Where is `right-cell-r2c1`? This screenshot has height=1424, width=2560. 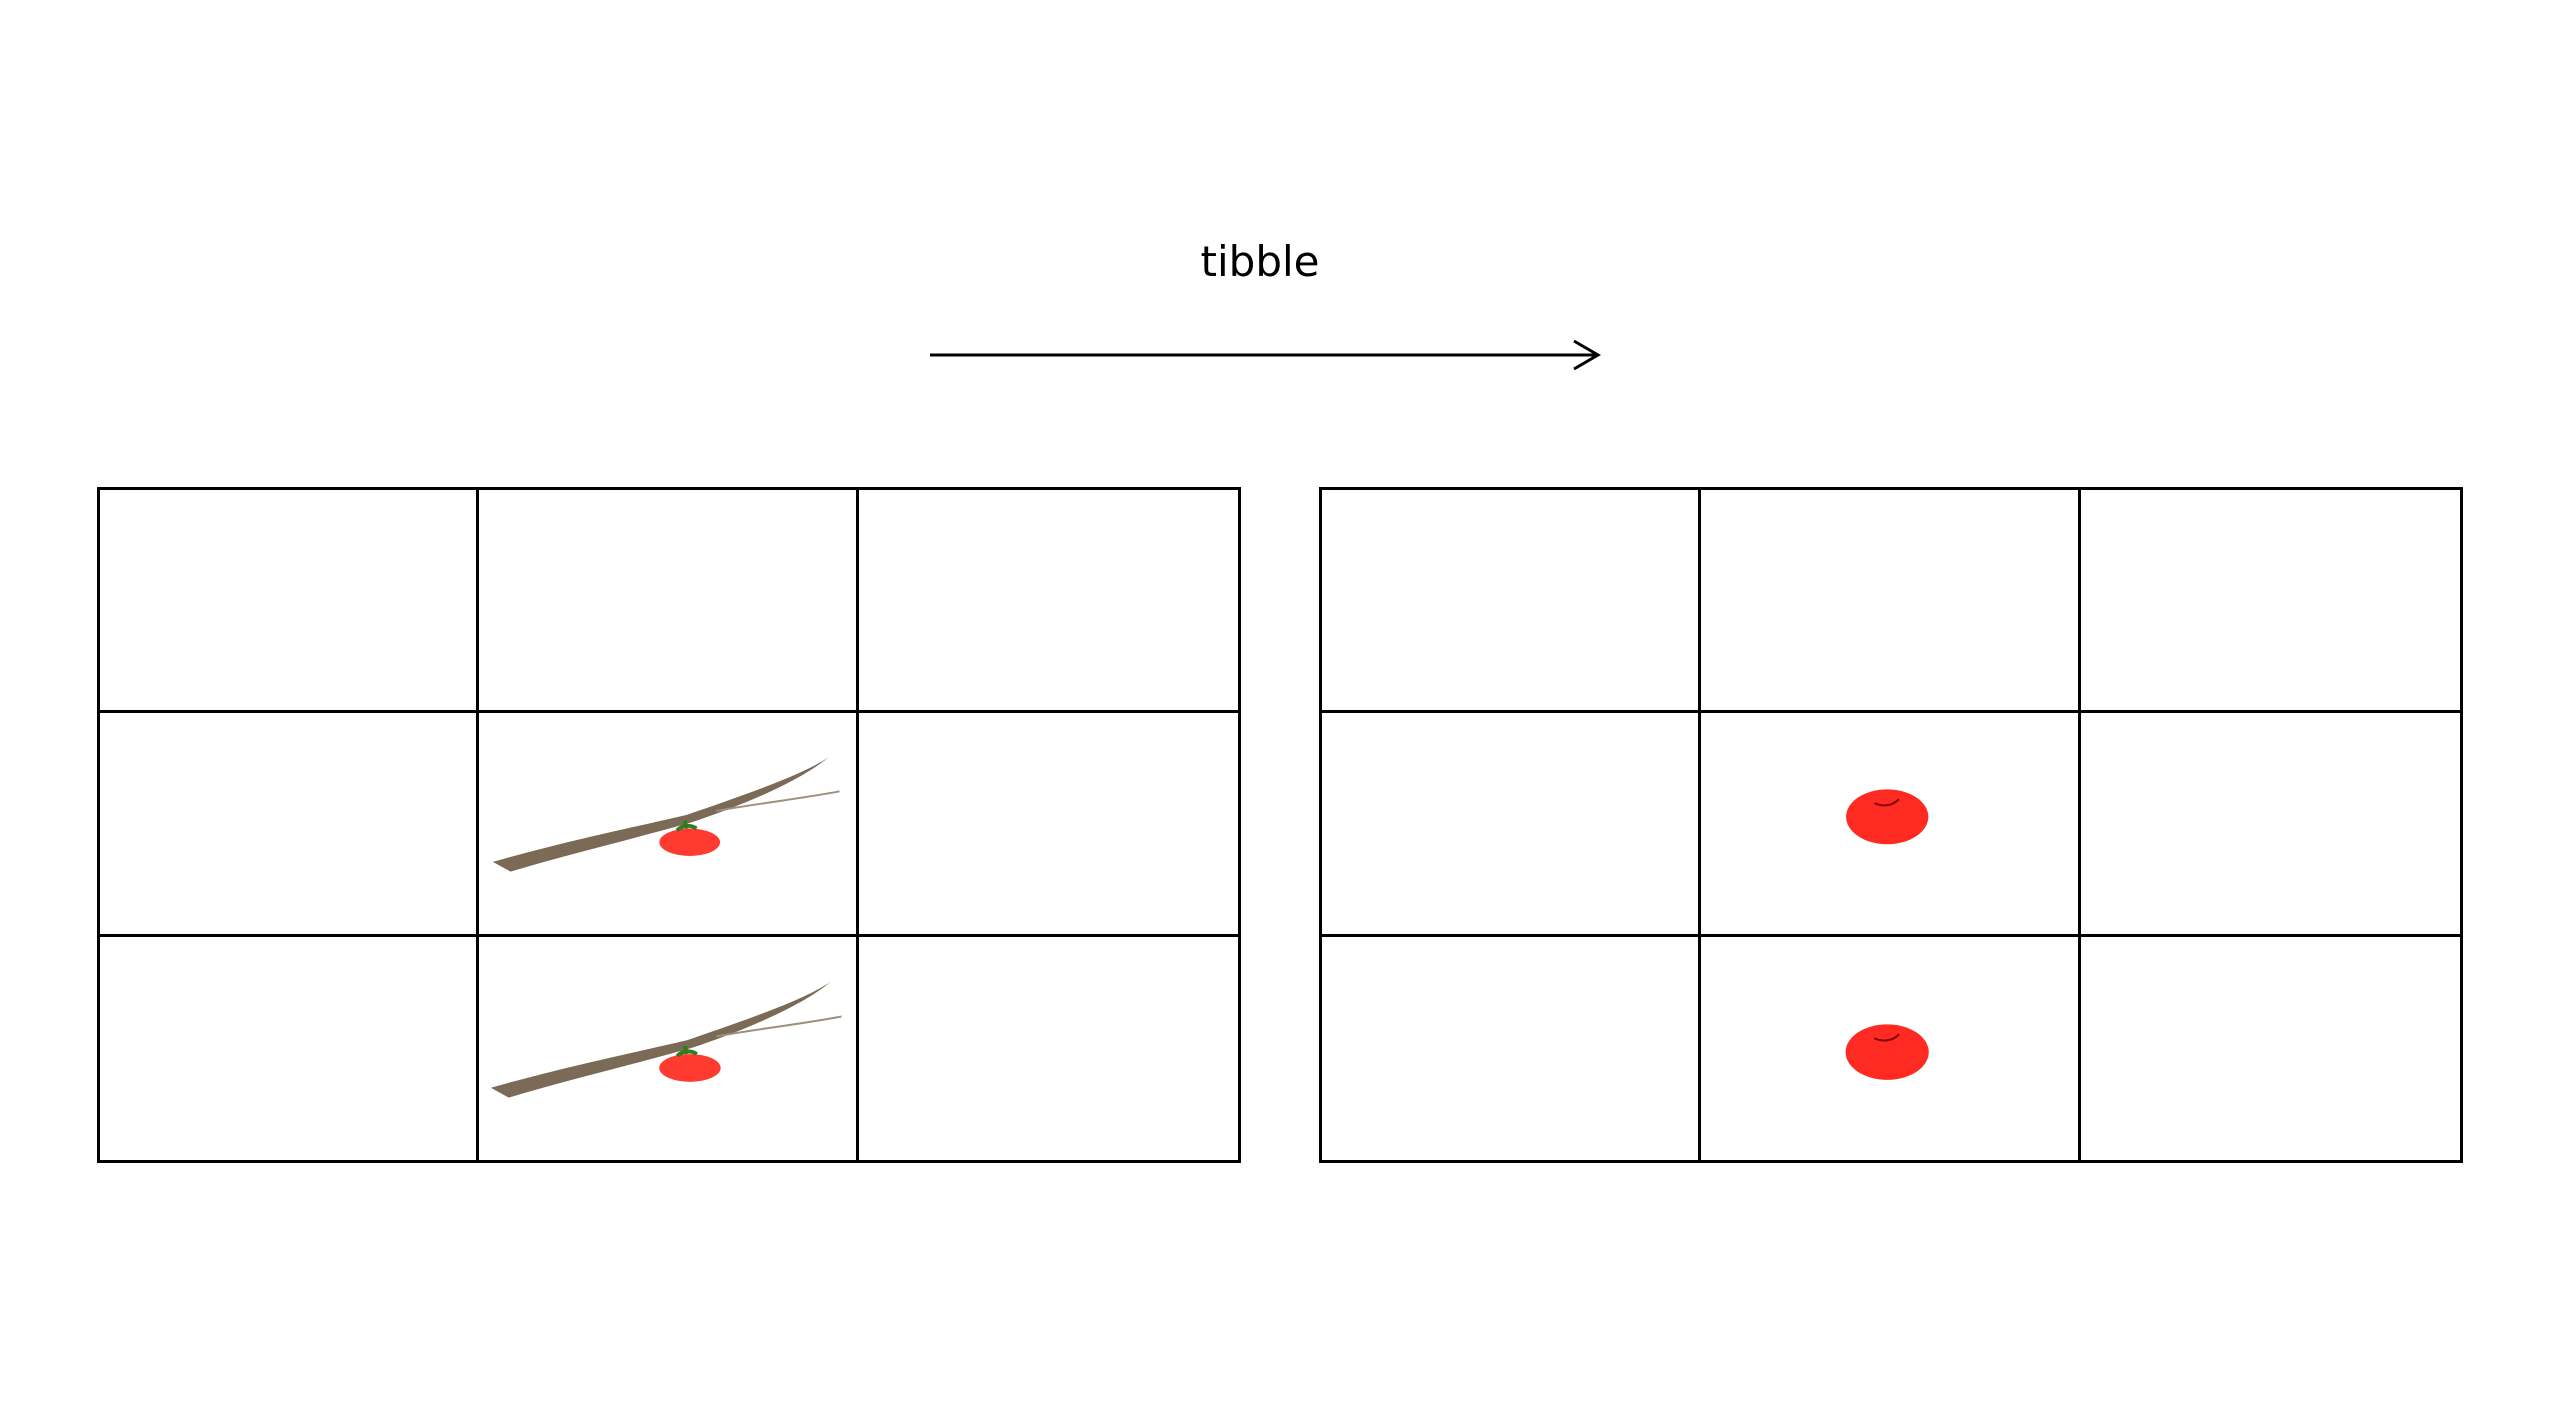
right-cell-r2c1 is located at coordinates (1512, 825).